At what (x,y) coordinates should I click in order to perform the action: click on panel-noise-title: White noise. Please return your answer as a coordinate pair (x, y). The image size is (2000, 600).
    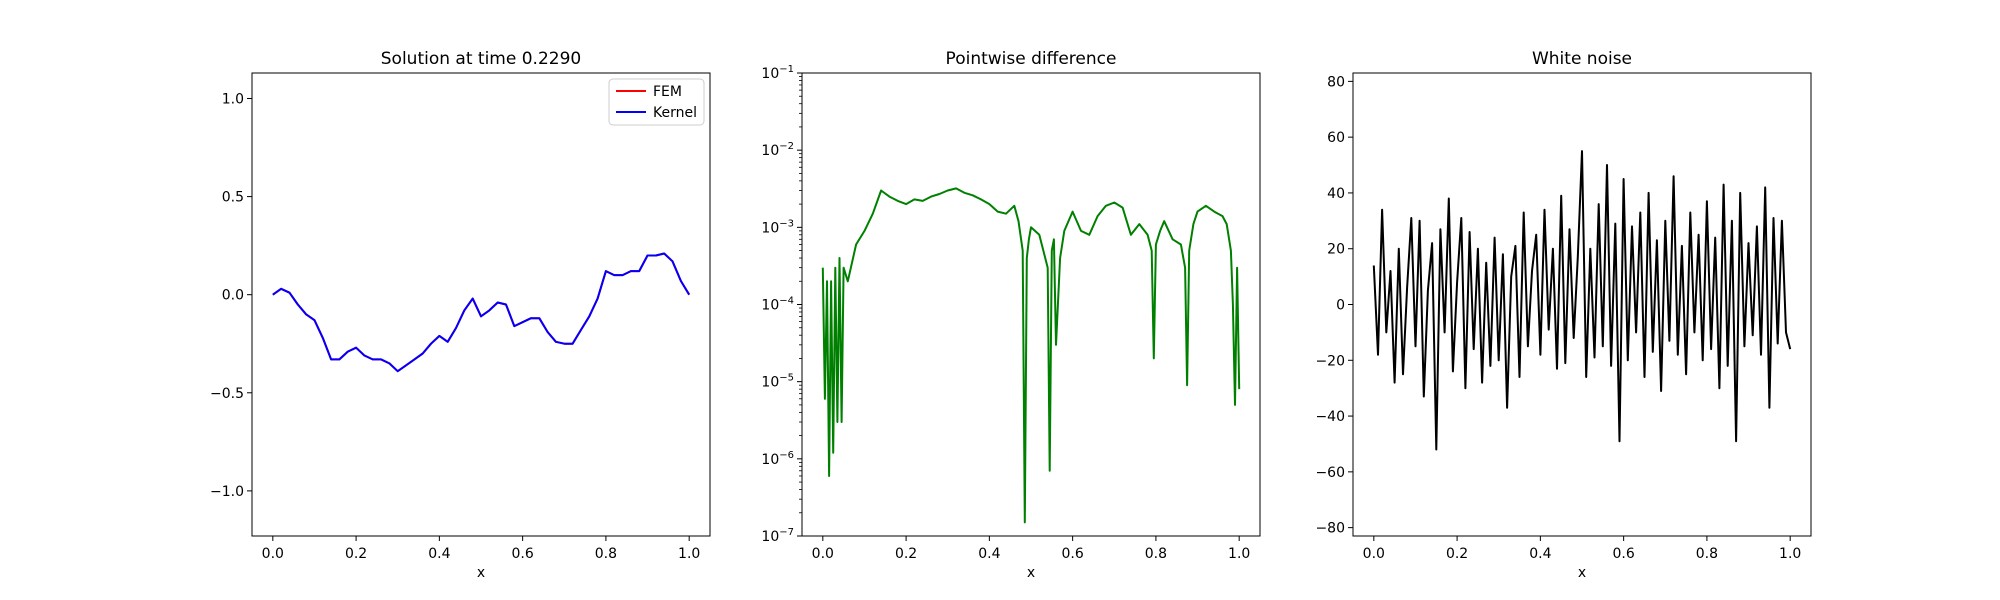
    Looking at the image, I should click on (1582, 59).